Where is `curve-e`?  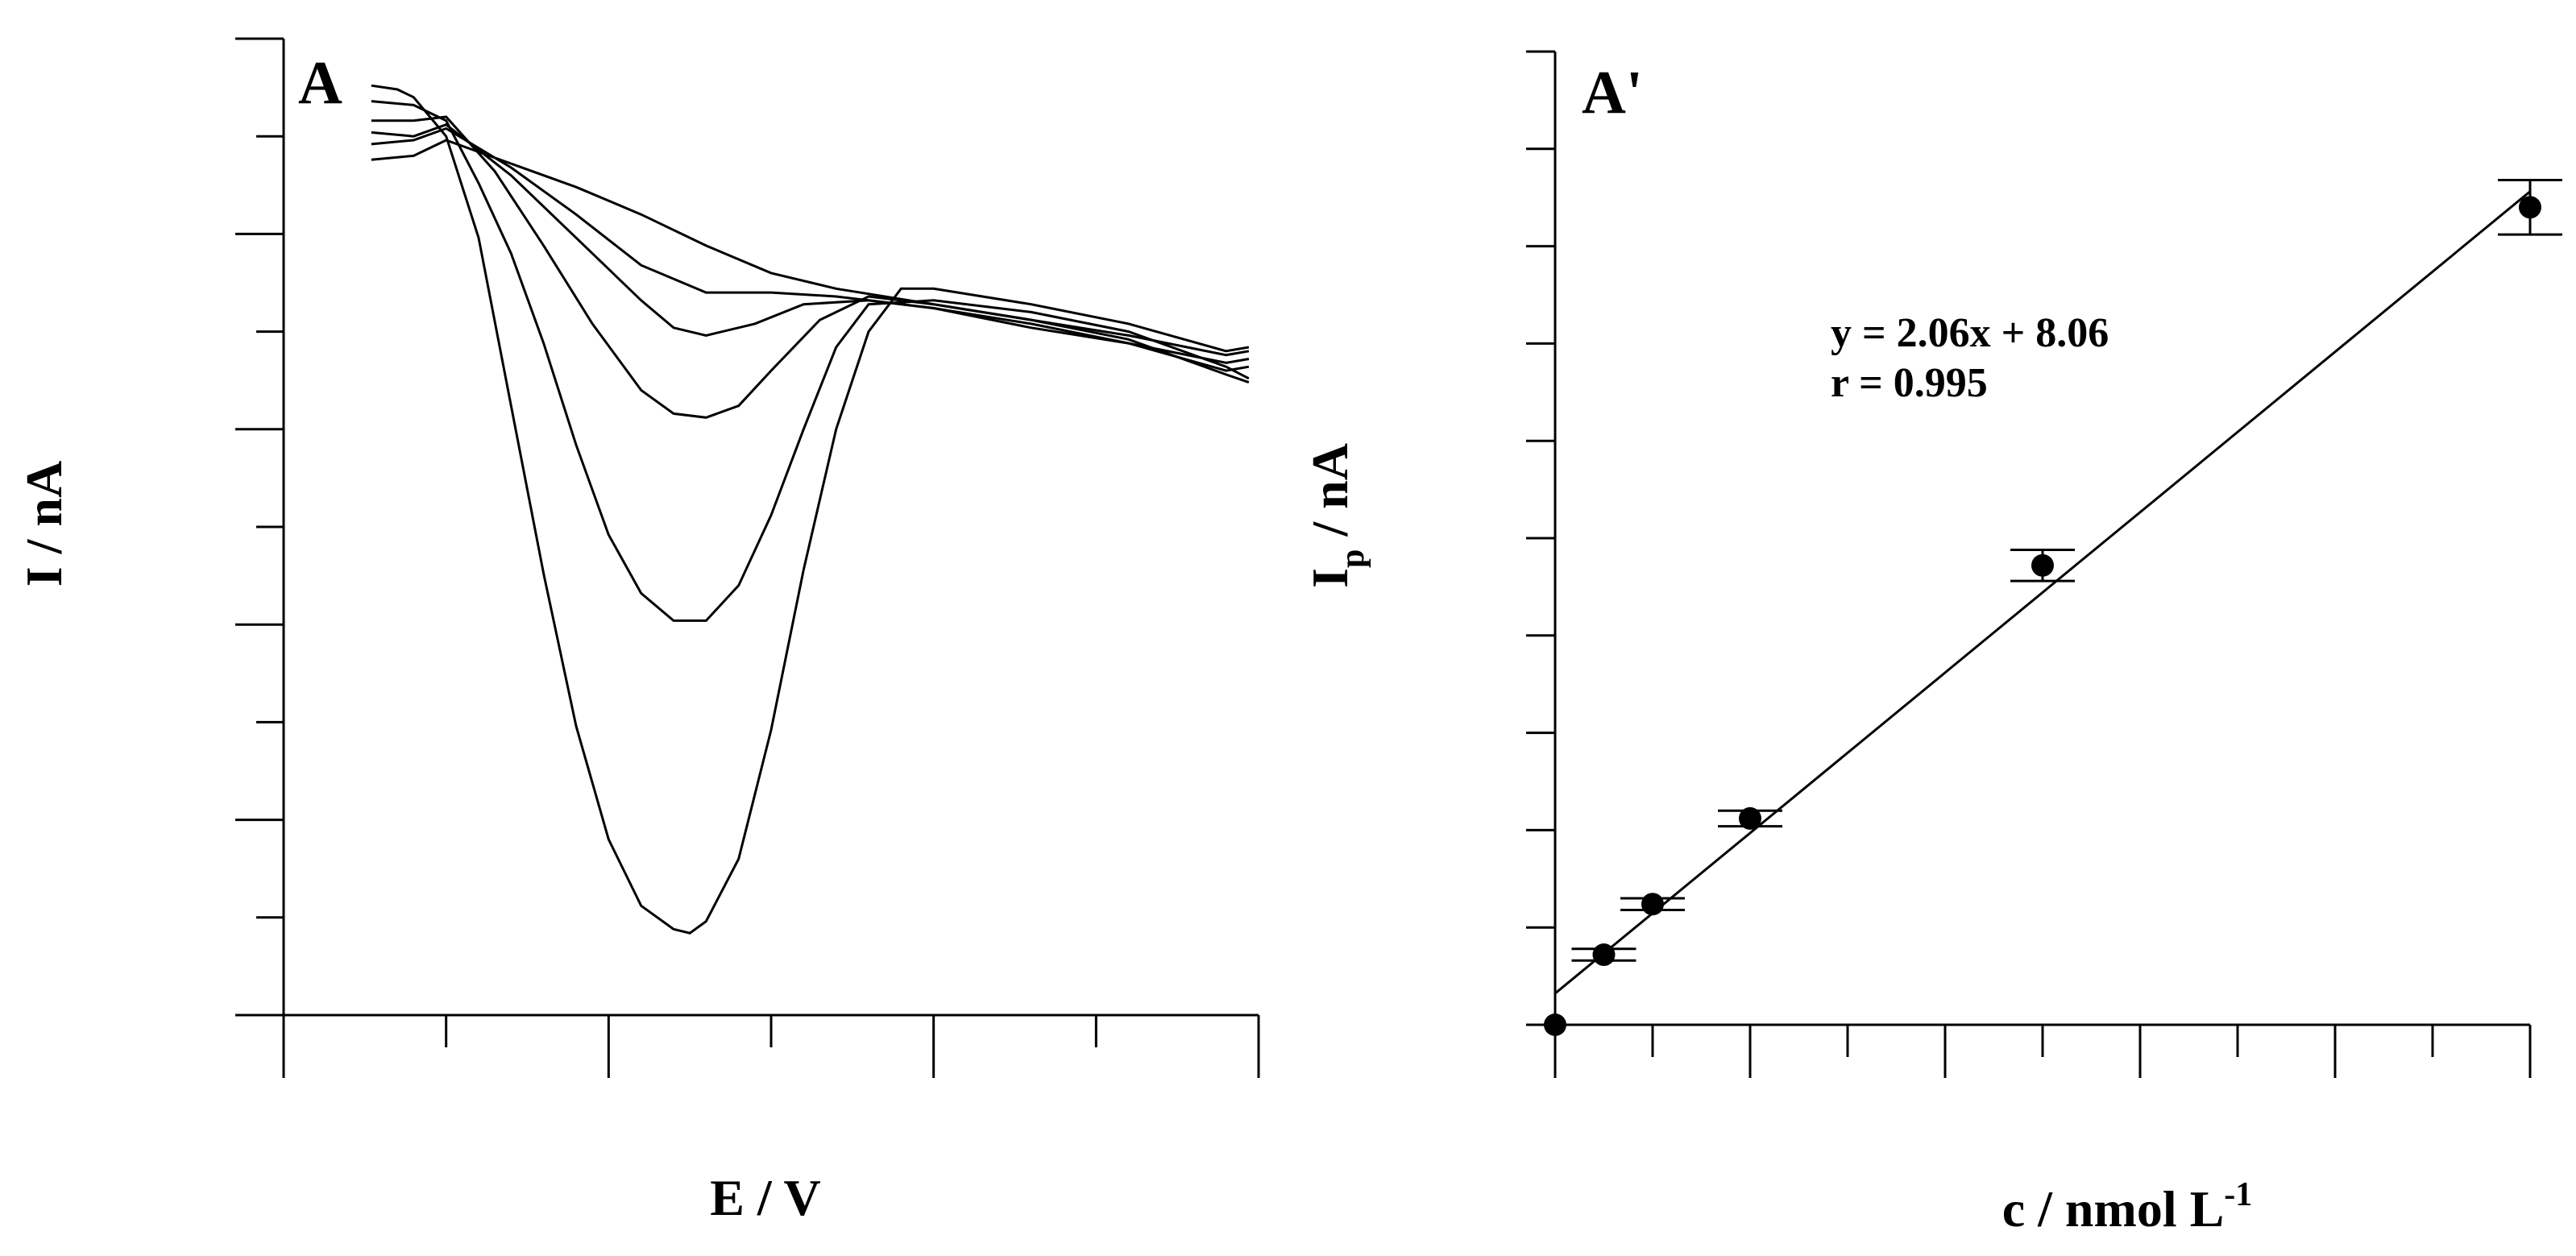
curve-e is located at coordinates (810, 361).